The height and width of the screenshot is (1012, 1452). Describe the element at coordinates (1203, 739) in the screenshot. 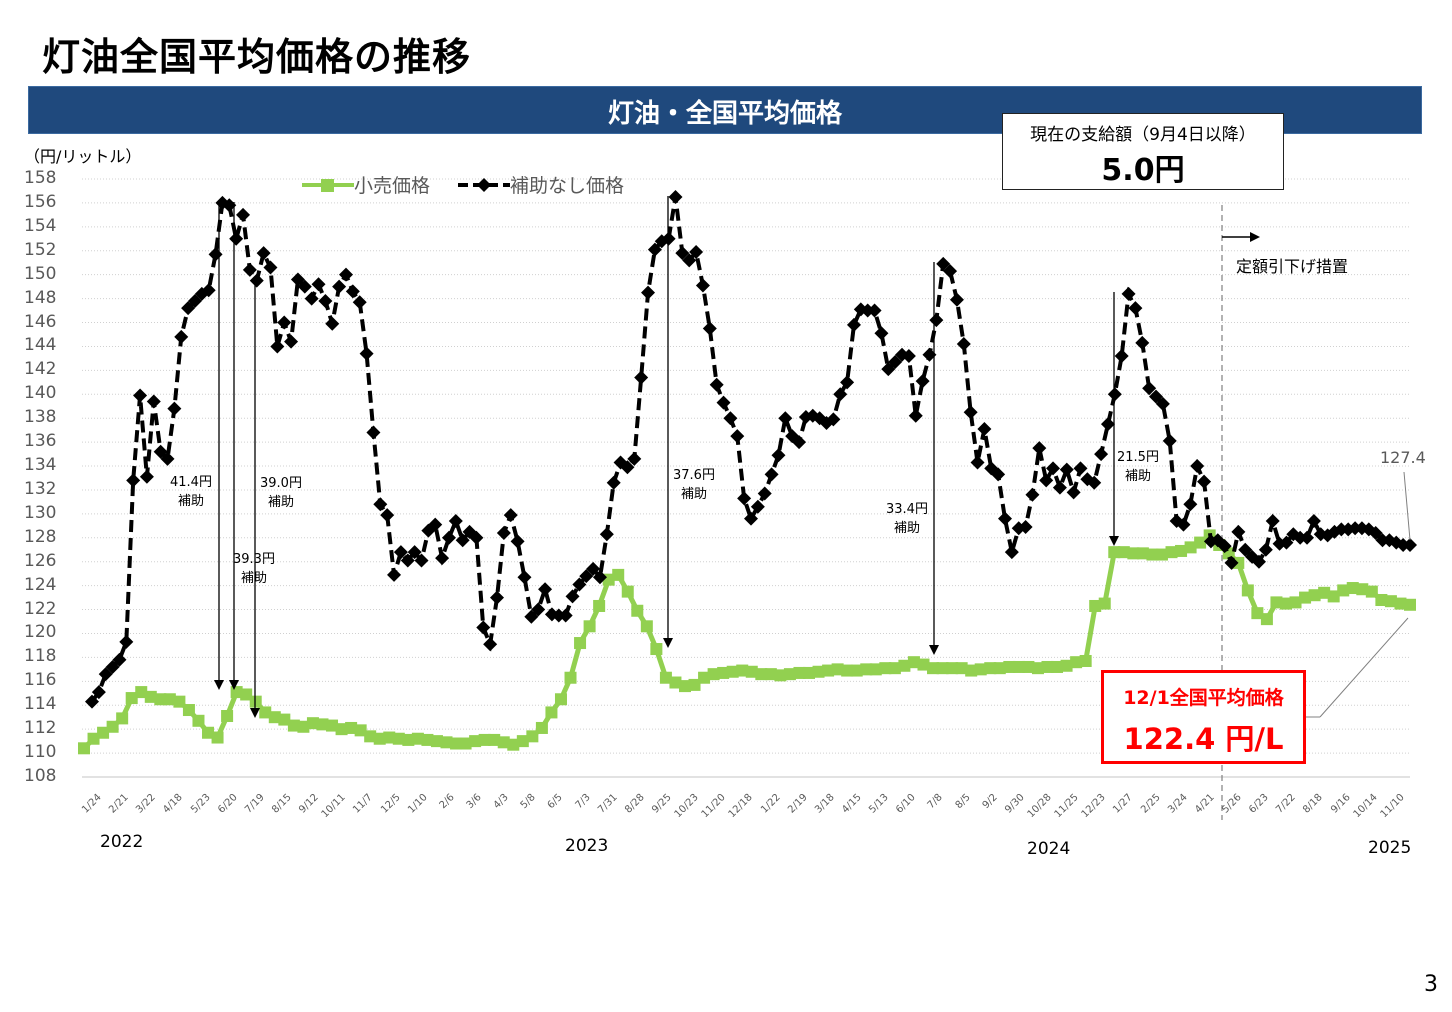

I see `current-price-value: 122.4 円/L` at that location.